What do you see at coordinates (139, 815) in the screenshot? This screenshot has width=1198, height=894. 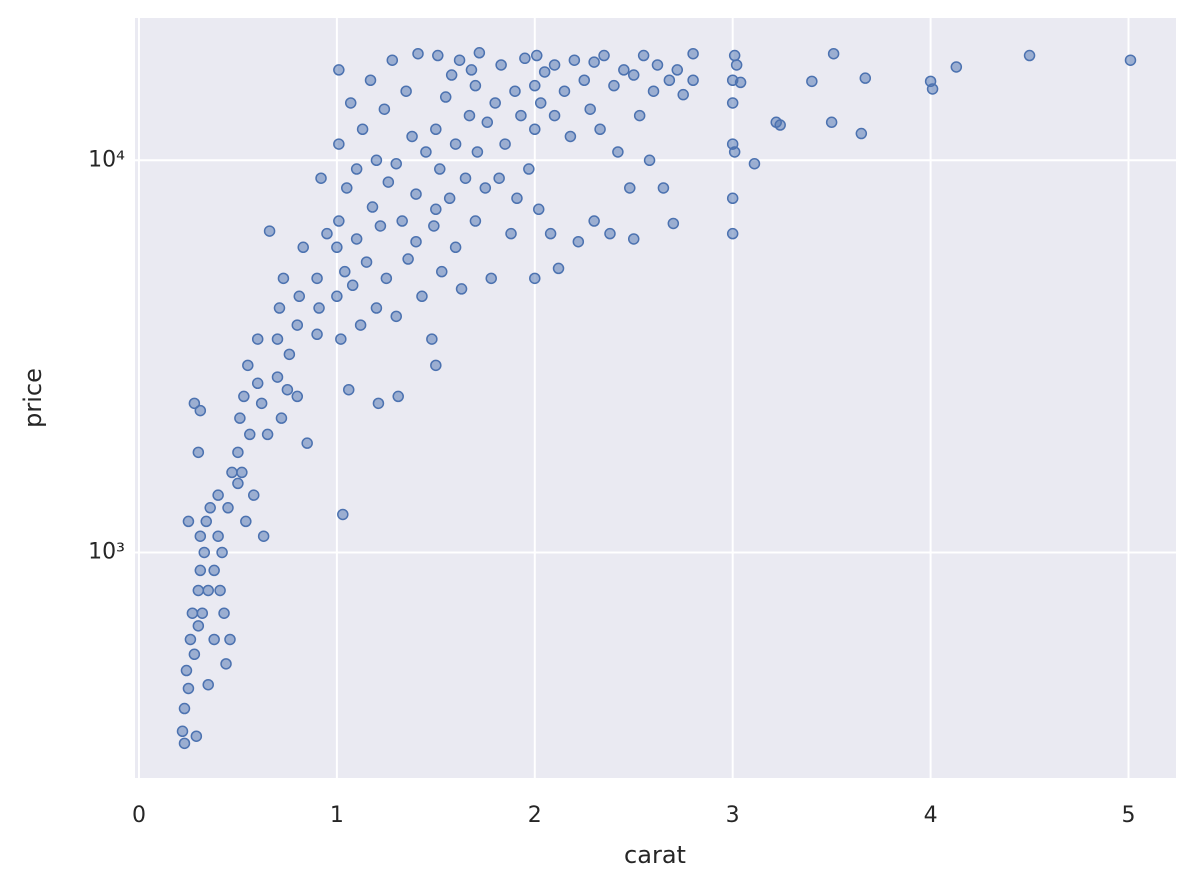 I see `x-tick-label: 0` at bounding box center [139, 815].